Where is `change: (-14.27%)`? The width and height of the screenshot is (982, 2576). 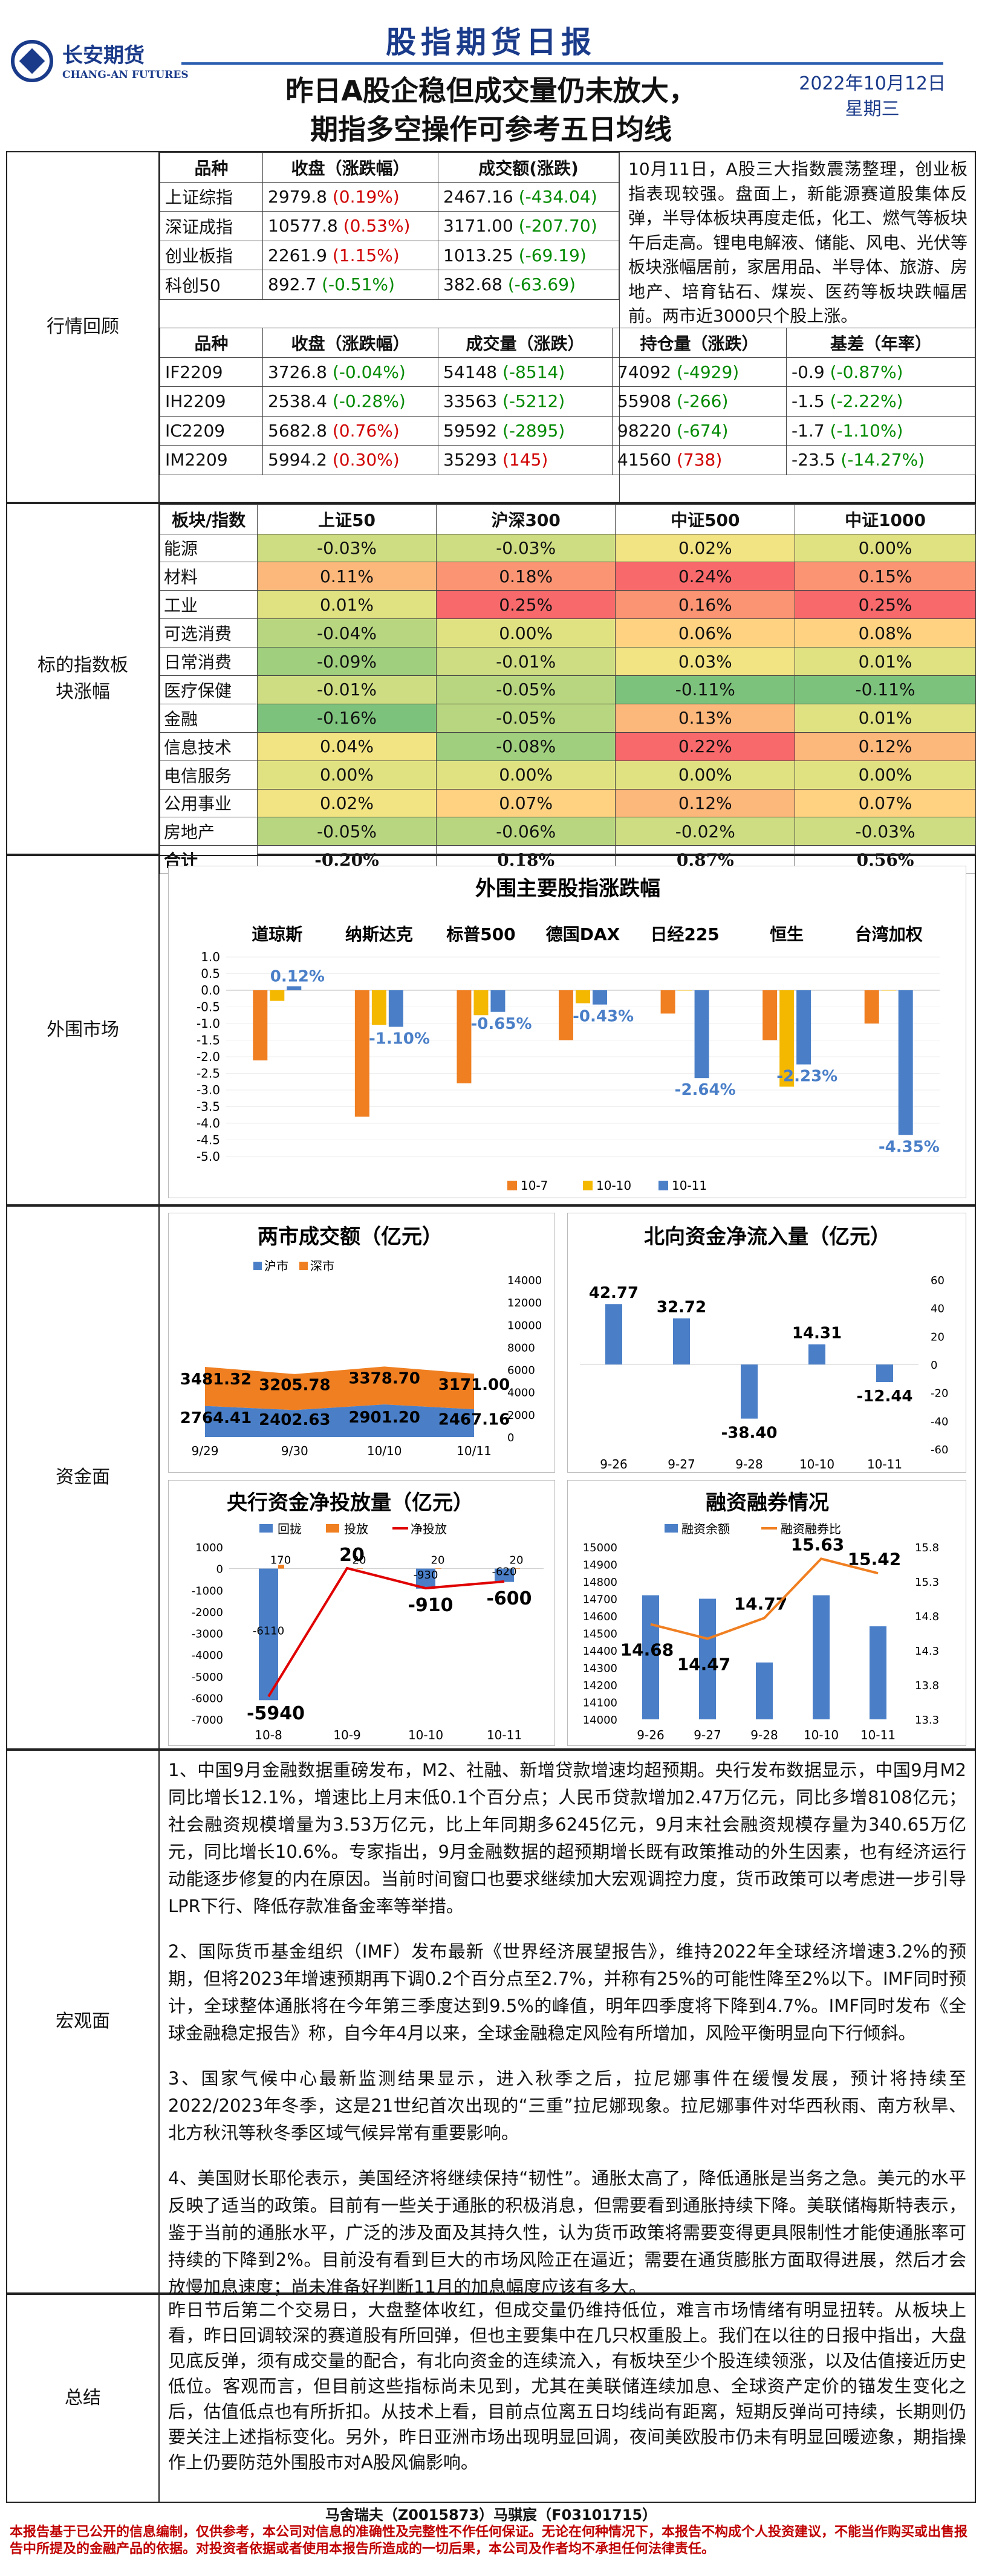
change: (-14.27%) is located at coordinates (883, 460).